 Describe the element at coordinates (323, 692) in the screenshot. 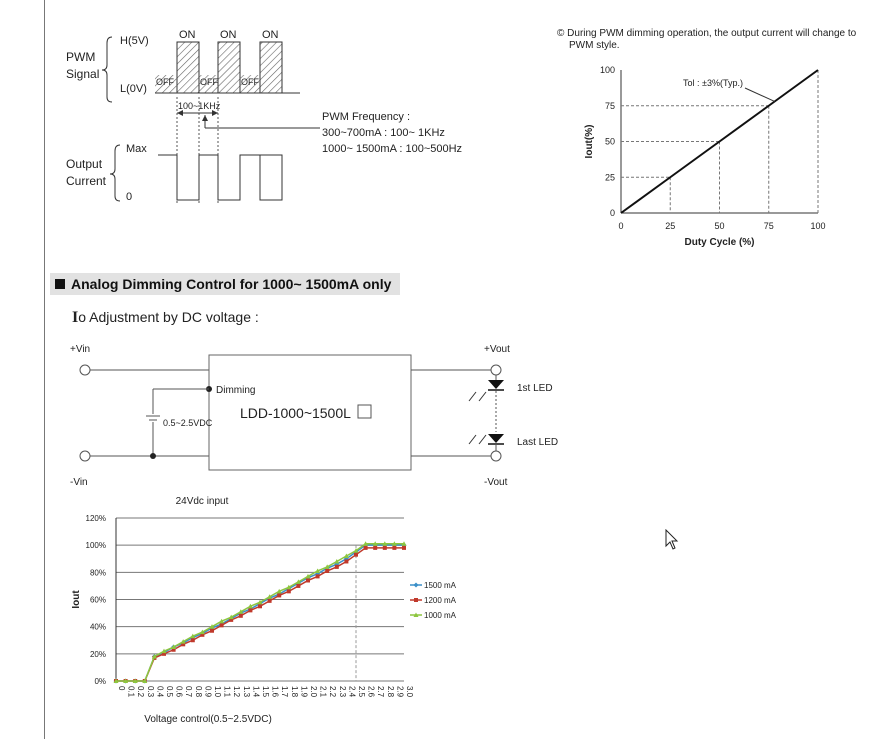

I see `analog-x-tick: 2.1` at that location.